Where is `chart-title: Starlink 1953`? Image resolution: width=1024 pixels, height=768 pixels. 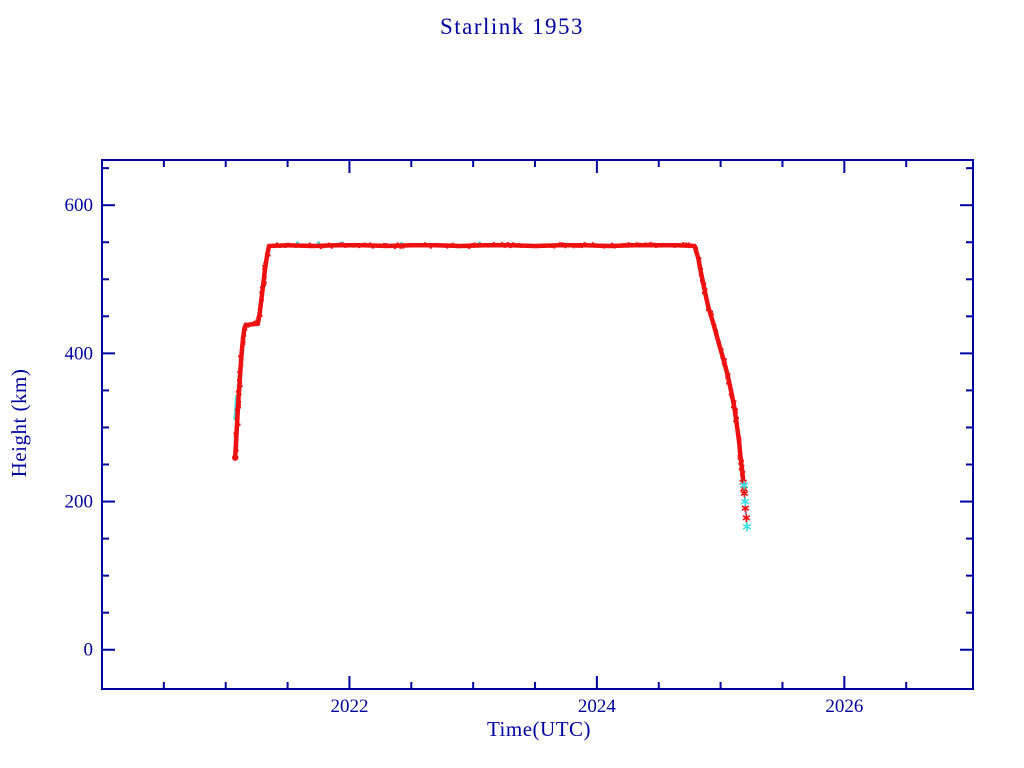
chart-title: Starlink 1953 is located at coordinates (512, 26).